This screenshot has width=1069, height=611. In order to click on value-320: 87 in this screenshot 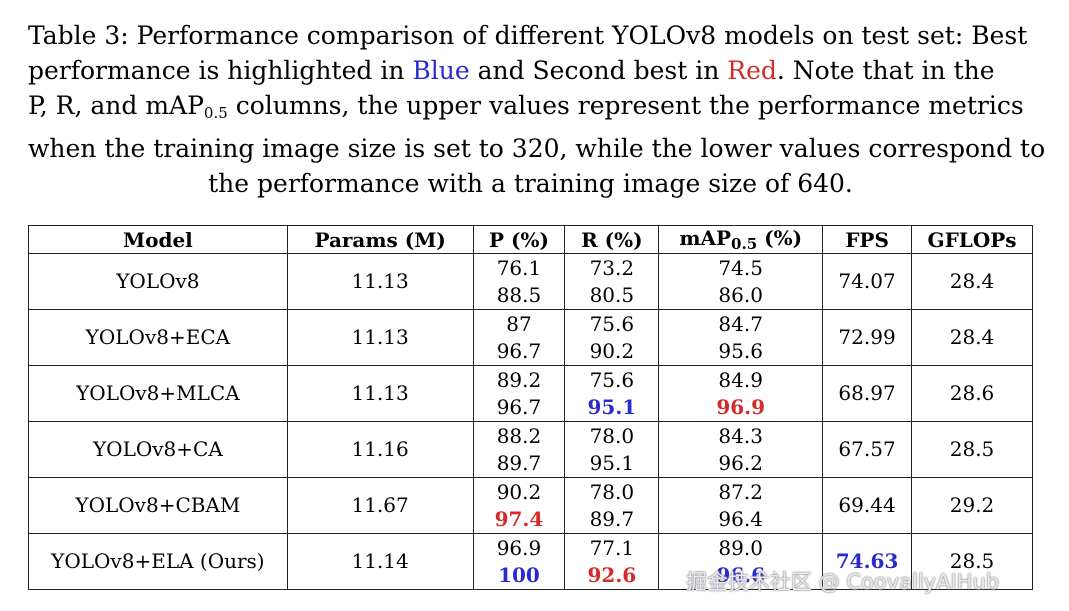, I will do `click(519, 323)`.